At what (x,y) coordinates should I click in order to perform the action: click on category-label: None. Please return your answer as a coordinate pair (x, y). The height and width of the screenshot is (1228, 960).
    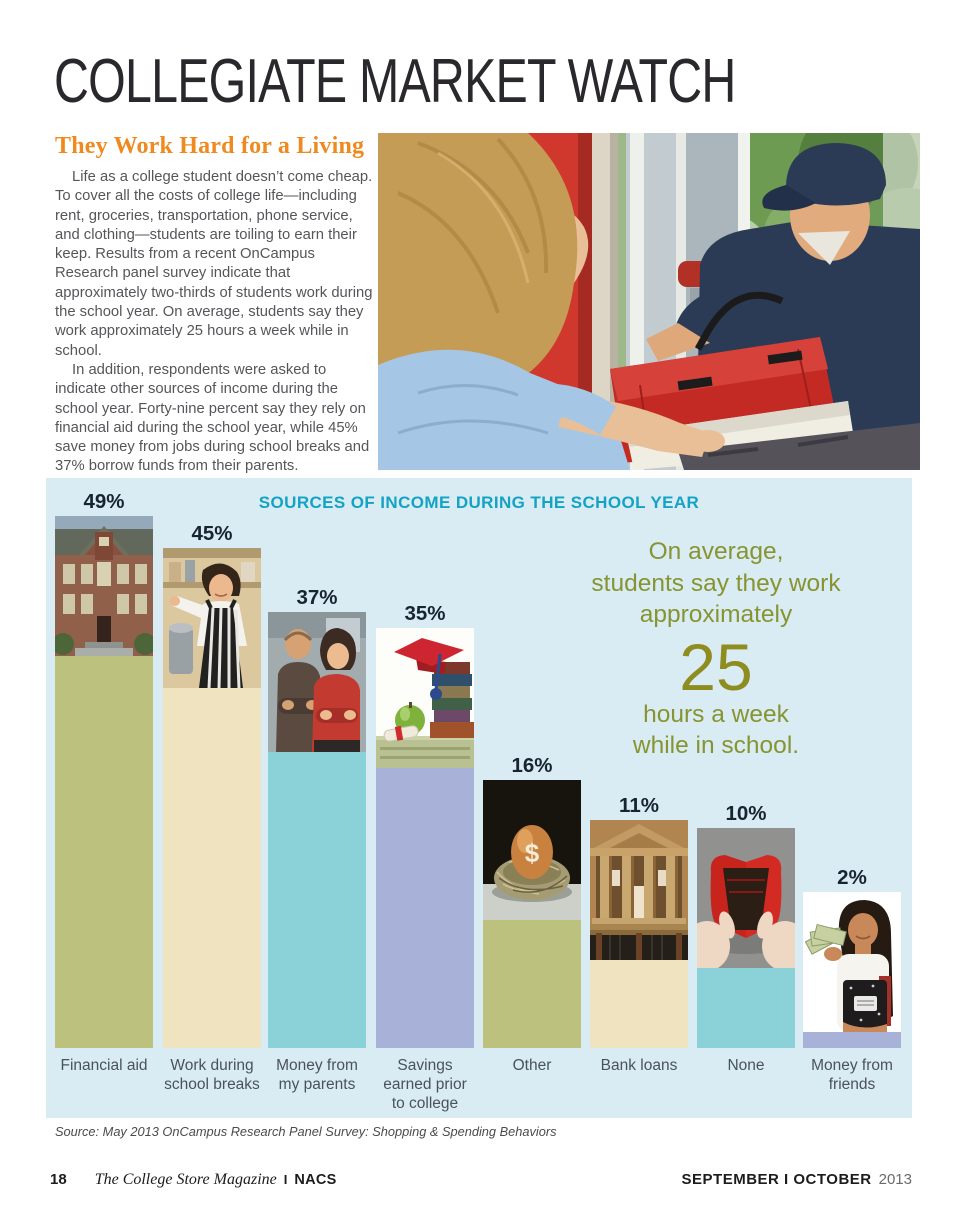
    Looking at the image, I should click on (746, 1065).